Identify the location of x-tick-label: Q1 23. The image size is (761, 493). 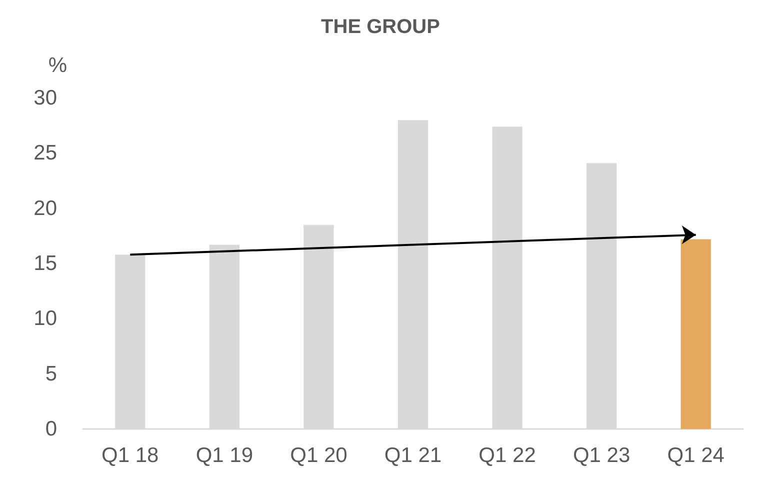
(601, 455).